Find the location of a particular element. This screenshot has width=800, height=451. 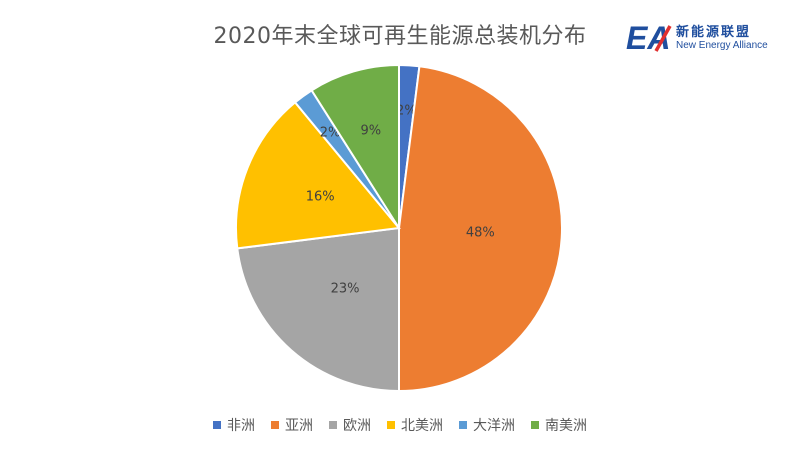

legend-label-3: 欧洲 is located at coordinates (357, 426).